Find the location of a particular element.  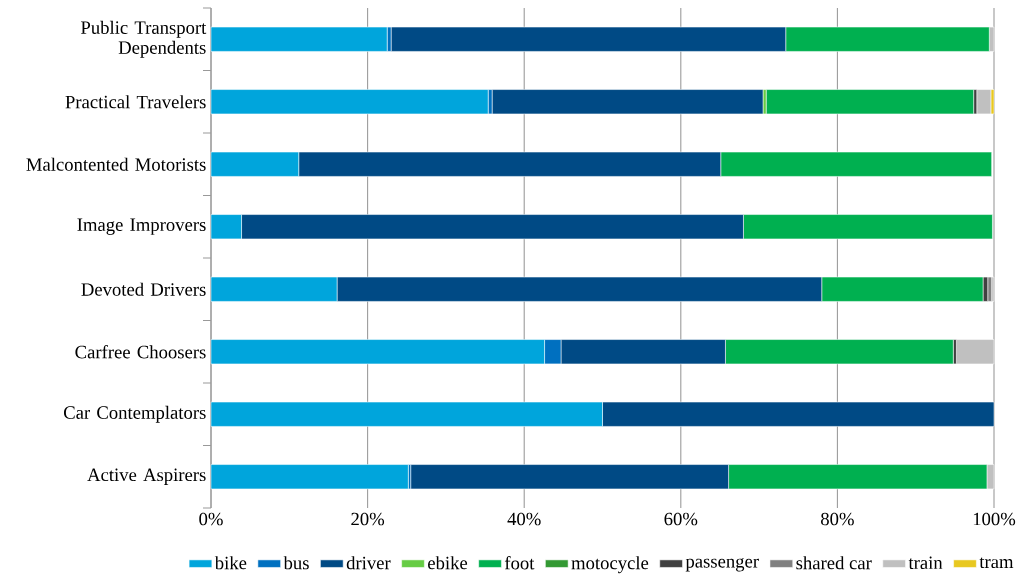

legend-label: driver is located at coordinates (368, 563).